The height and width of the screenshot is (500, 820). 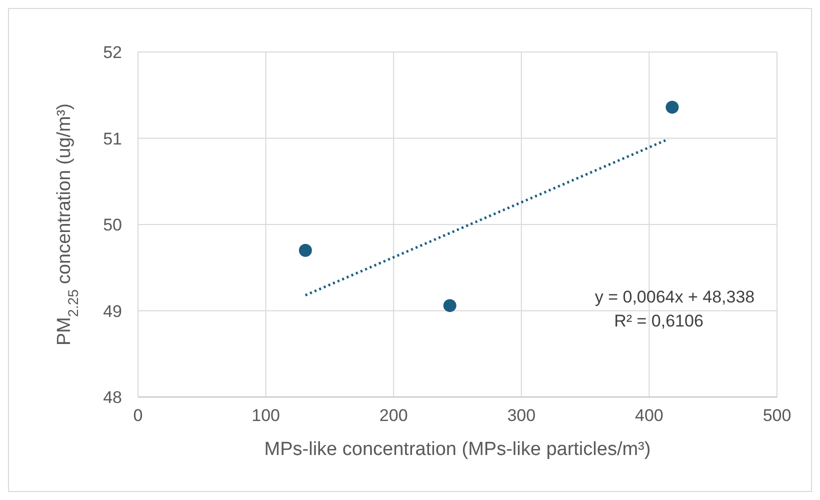 What do you see at coordinates (112, 397) in the screenshot?
I see `y-tick-label: 48` at bounding box center [112, 397].